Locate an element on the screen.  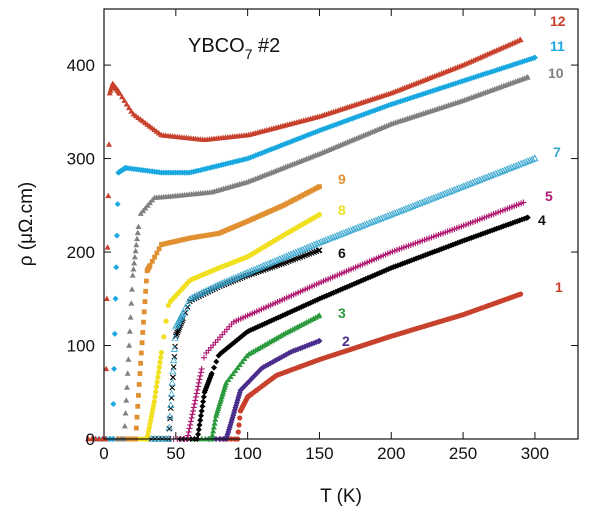
x-axis-title: T (K) is located at coordinates (341, 496).